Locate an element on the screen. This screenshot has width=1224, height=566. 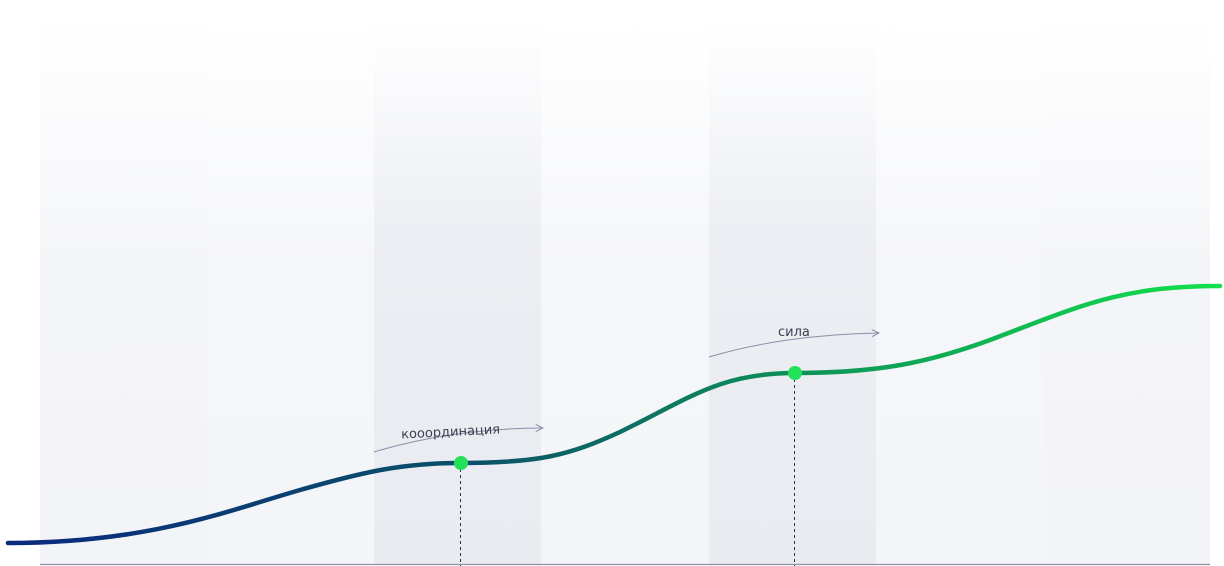
annotation-label-coordination: кооординация is located at coordinates (451, 432).